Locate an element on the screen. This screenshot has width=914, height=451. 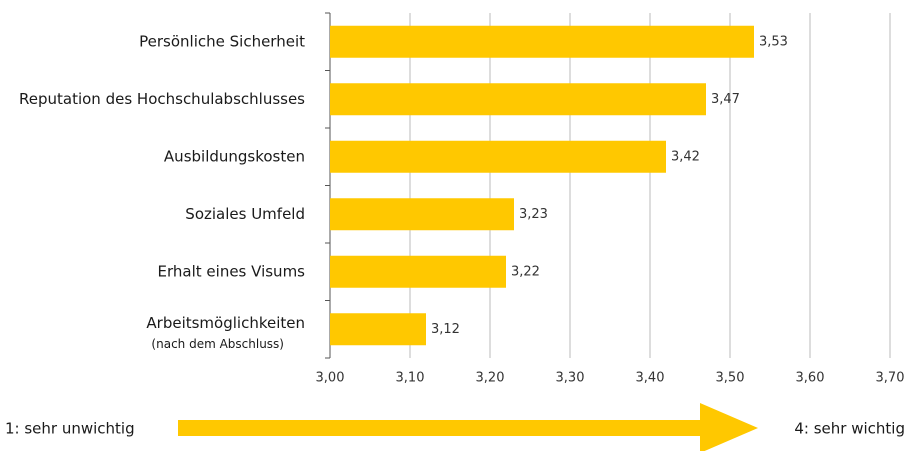
x-tick-label: 3,30 is located at coordinates (570, 378).